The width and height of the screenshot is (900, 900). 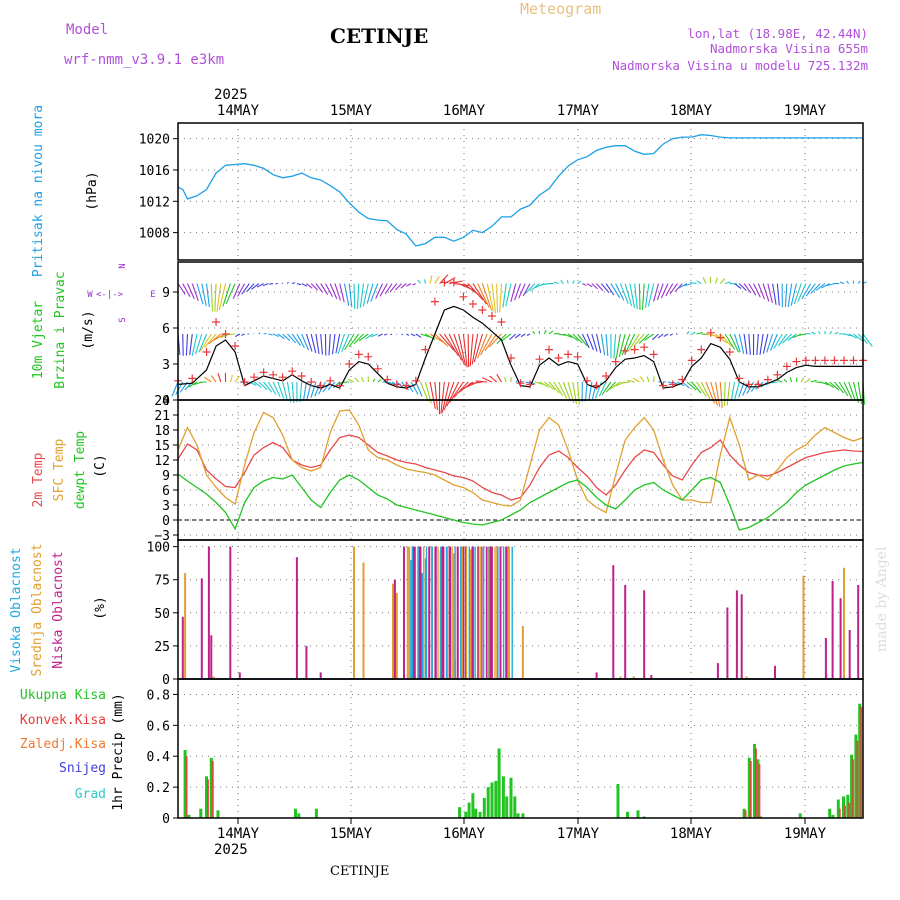 What do you see at coordinates (805, 111) in the screenshot?
I see `day-label-top: 19MAY` at bounding box center [805, 111].